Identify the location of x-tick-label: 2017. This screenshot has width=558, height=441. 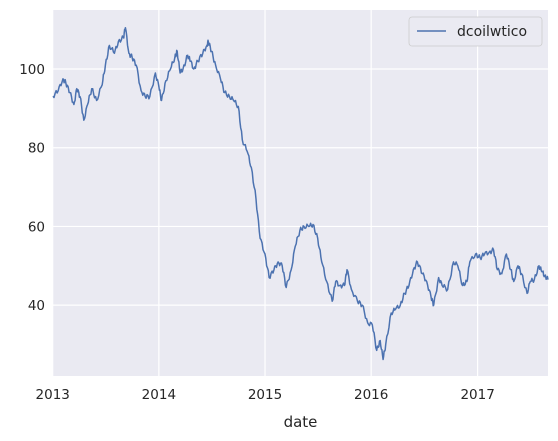
(477, 395).